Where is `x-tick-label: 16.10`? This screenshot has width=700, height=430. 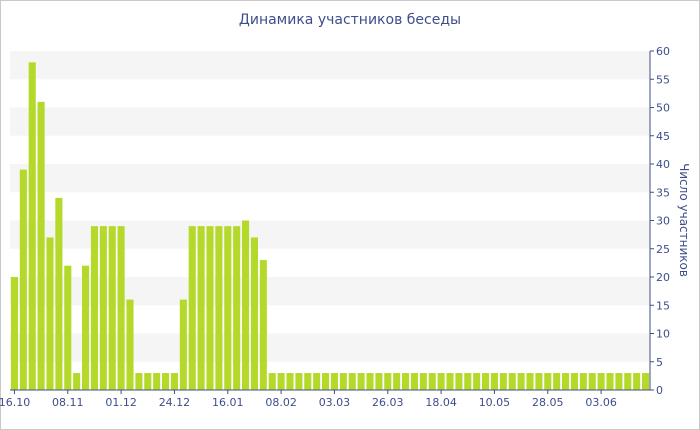 x-tick-label: 16.10 is located at coordinates (15, 402).